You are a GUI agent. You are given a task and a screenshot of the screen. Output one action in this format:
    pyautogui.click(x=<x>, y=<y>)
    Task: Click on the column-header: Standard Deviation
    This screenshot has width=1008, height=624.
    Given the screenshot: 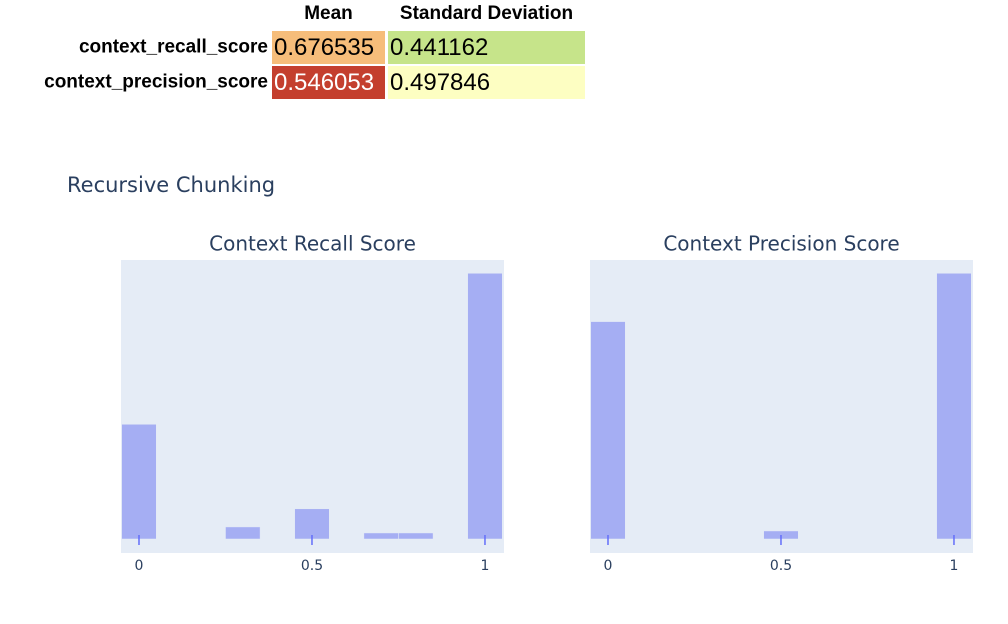 What is the action you would take?
    pyautogui.click(x=486, y=13)
    